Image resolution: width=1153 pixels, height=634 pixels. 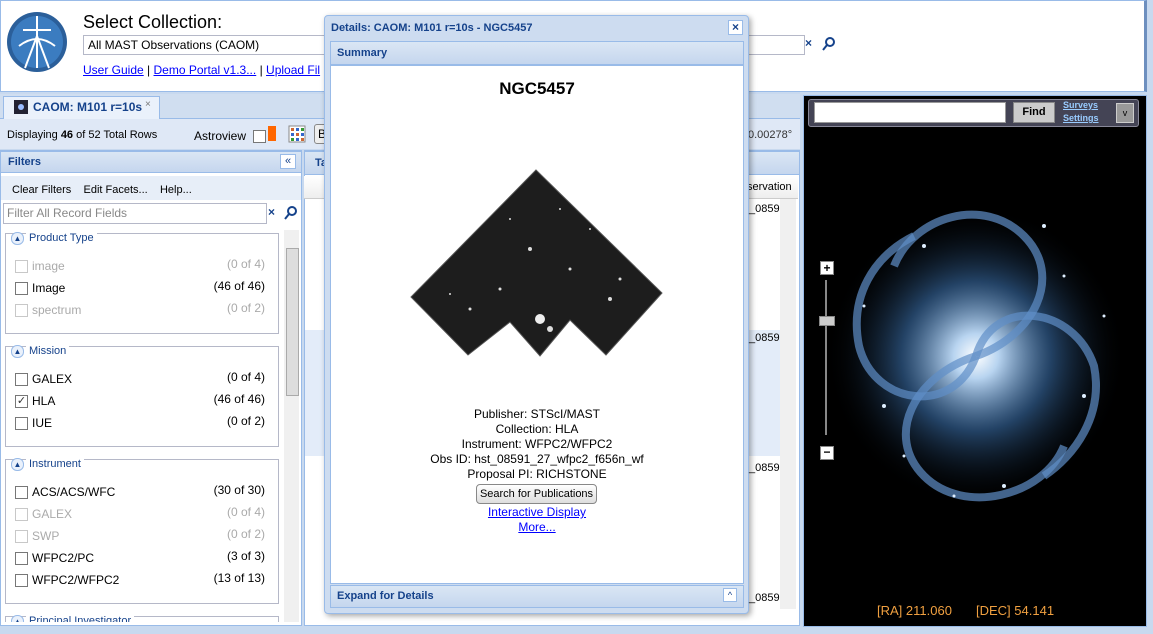 I want to click on detail-line: Collection: HLA, so click(x=537, y=429).